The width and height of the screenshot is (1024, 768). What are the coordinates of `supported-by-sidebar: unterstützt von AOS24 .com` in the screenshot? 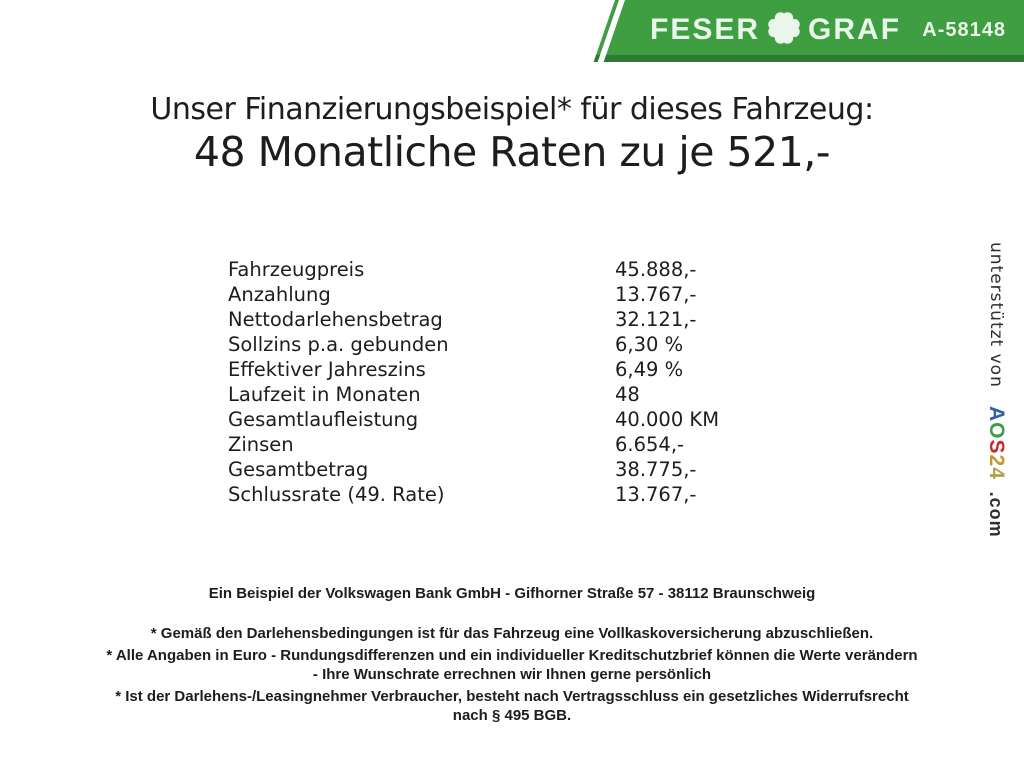 It's located at (996, 402).